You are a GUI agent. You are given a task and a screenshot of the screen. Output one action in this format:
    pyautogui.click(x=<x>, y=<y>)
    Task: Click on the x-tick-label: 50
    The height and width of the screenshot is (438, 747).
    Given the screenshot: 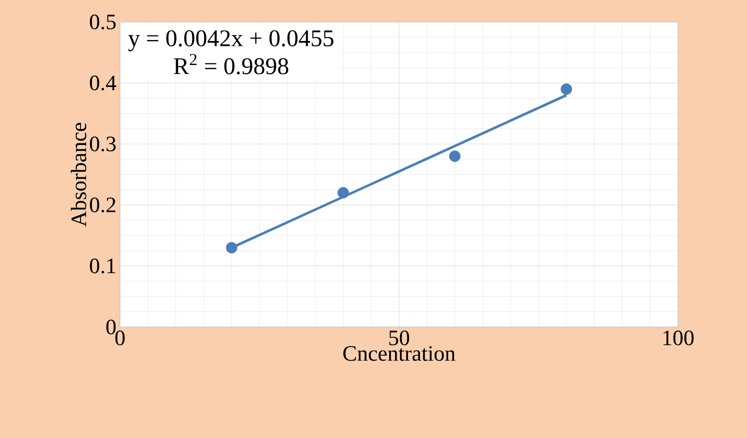 What is the action you would take?
    pyautogui.click(x=399, y=338)
    